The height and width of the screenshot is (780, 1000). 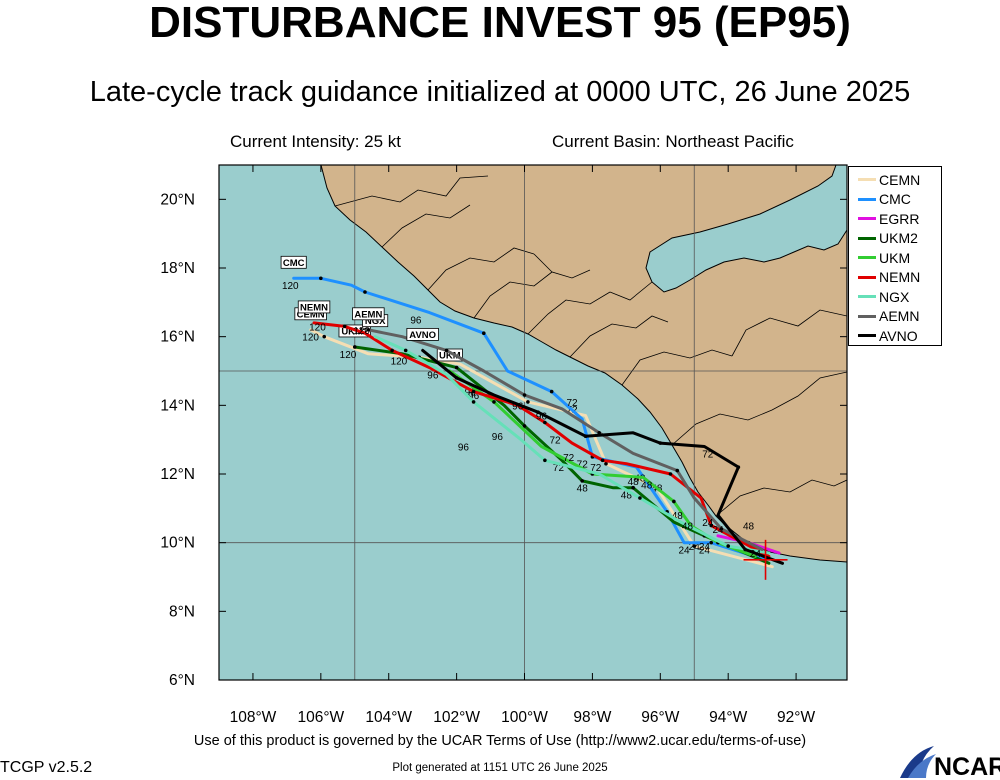 I want to click on legend-item-cmc: CMC, so click(x=895, y=200).